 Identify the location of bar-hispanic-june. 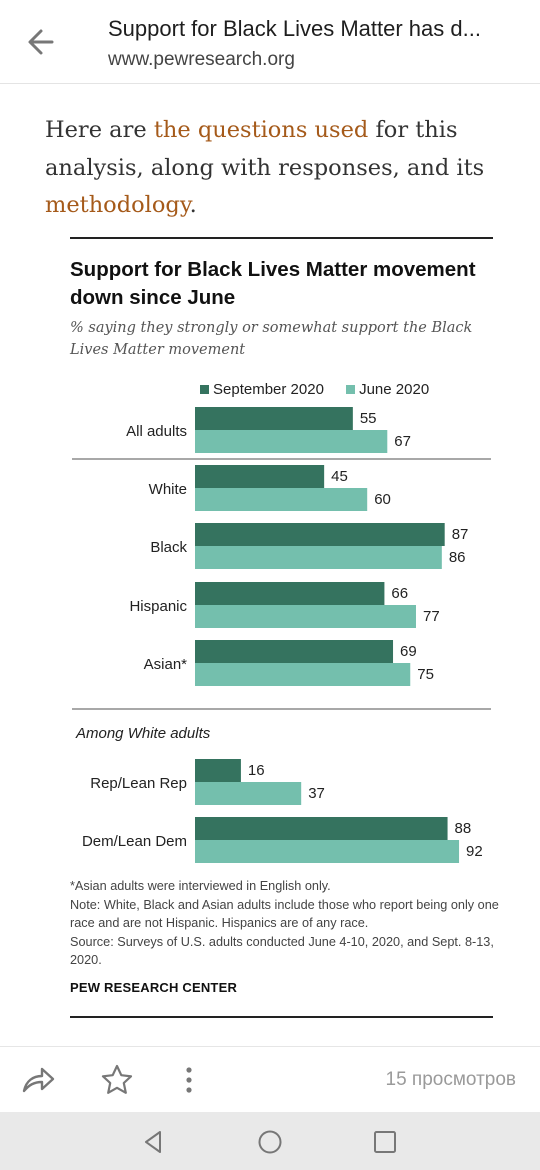
(305, 616).